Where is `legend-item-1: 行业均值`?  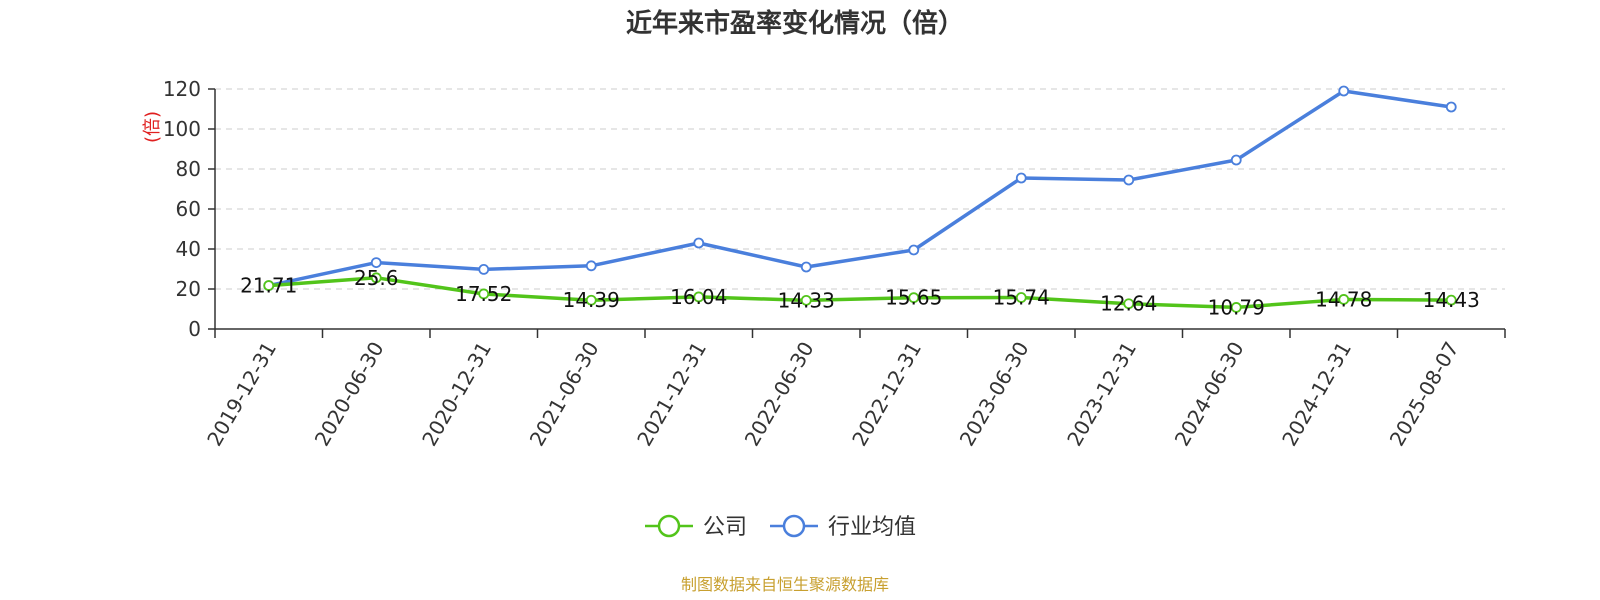
legend-item-1: 行业均值 is located at coordinates (843, 527).